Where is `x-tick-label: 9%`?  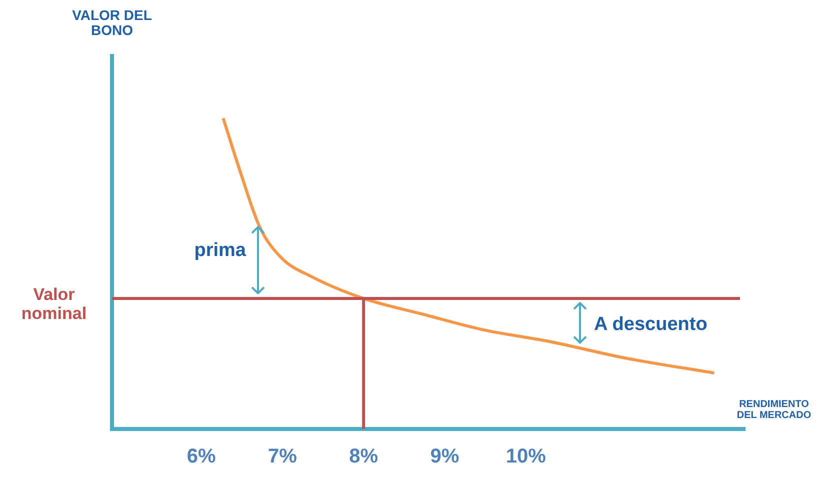 x-tick-label: 9% is located at coordinates (445, 457).